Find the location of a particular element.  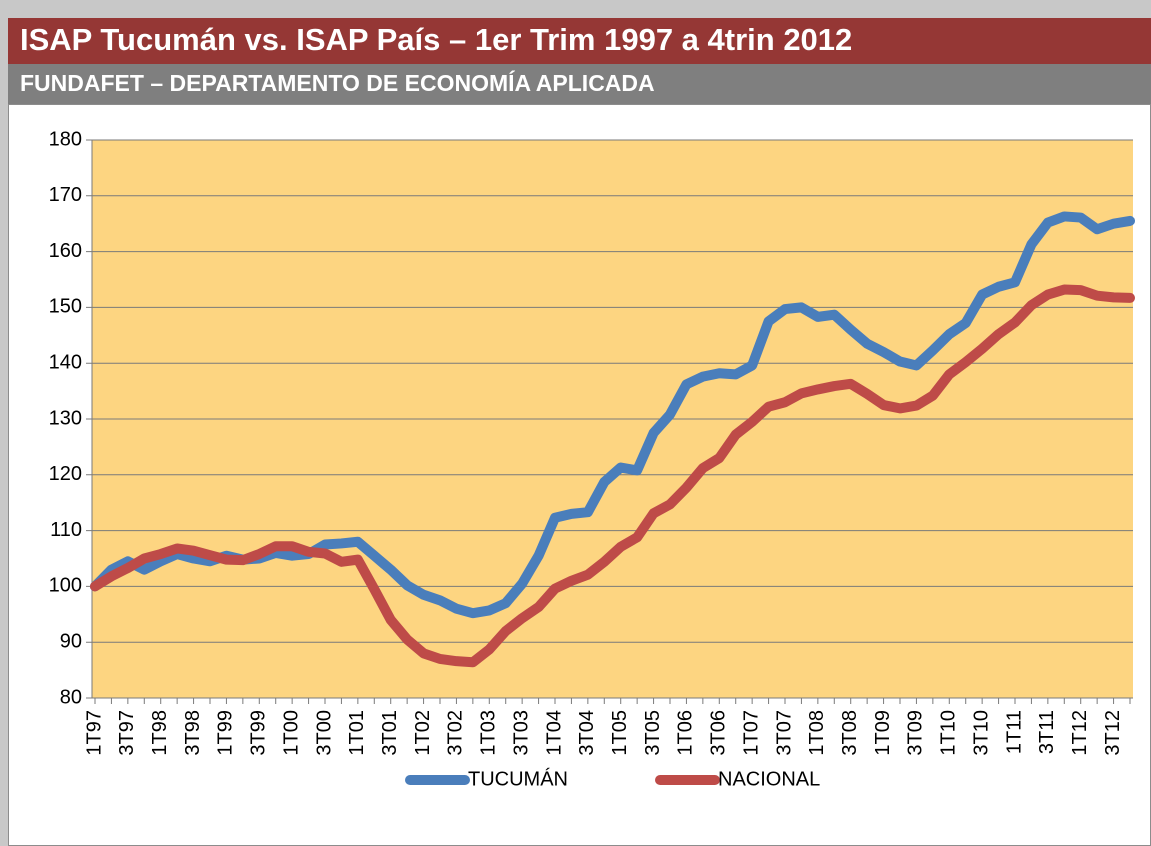

x-tick-label: 3T08 is located at coordinates (850, 733).